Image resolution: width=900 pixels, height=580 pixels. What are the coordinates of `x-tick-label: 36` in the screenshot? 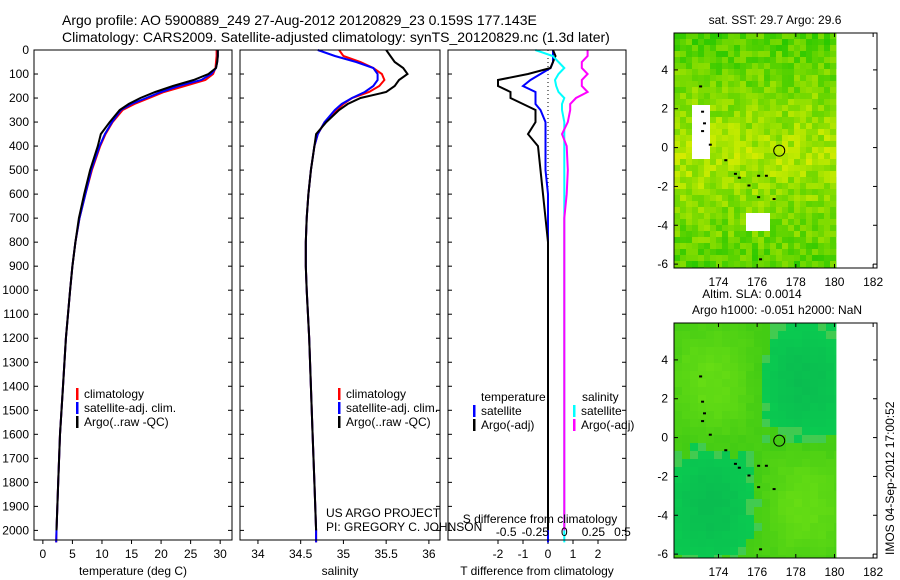 It's located at (429, 554).